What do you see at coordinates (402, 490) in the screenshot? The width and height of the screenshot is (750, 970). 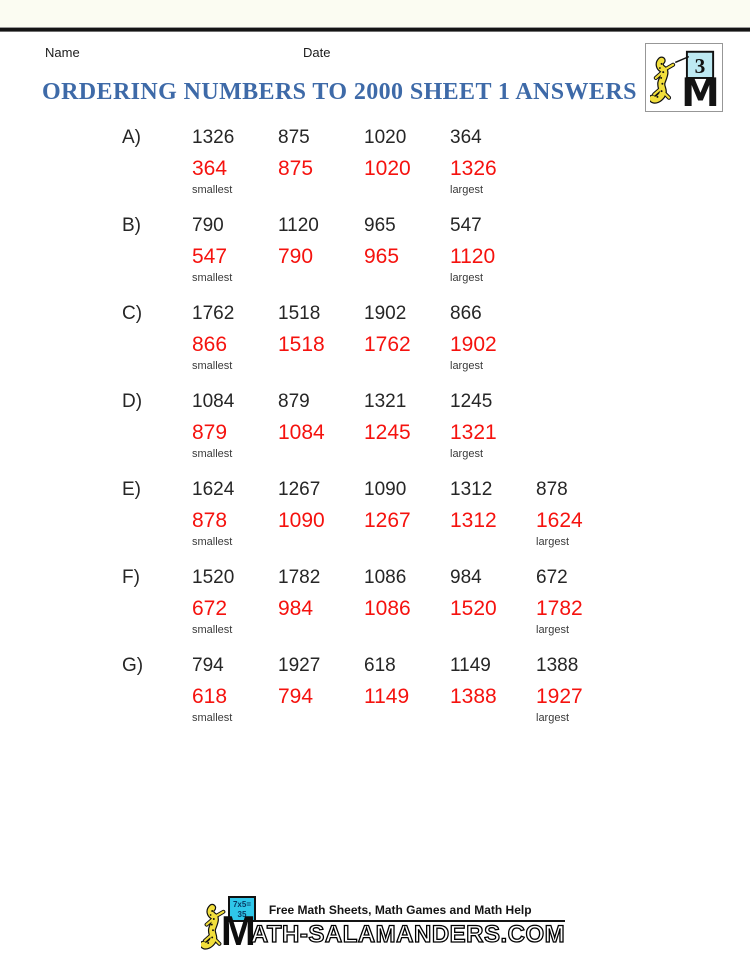 I see `question-line: E) 1624 1267 1090 1312 878` at bounding box center [402, 490].